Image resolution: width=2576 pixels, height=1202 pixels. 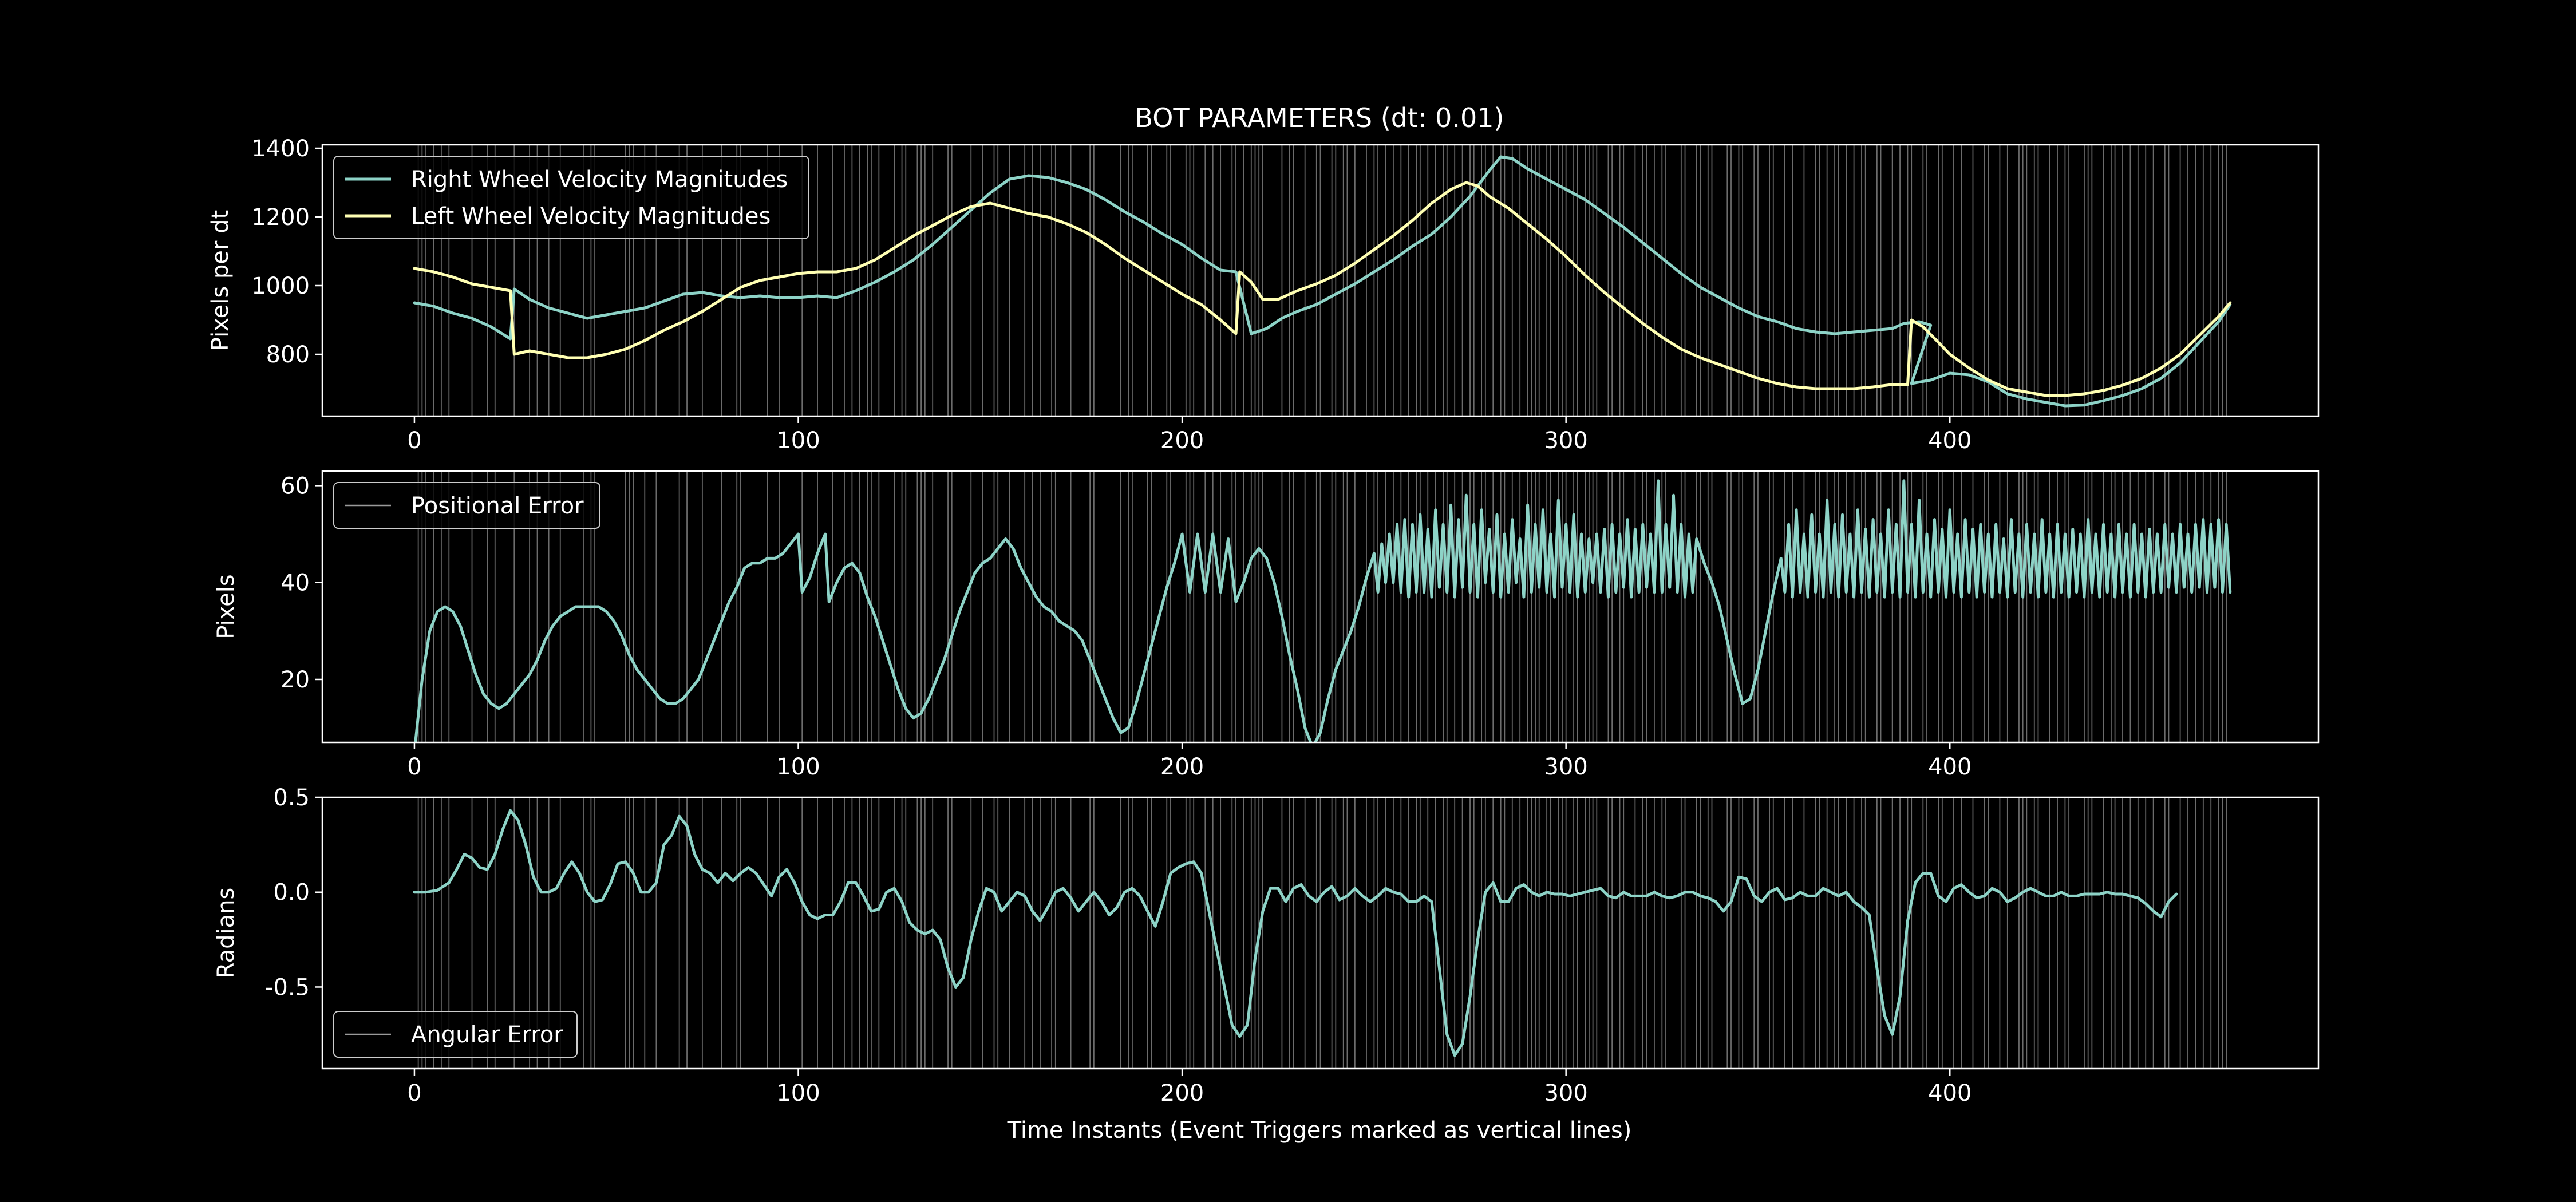 I want to click on y-axis-label: Pixels, so click(x=226, y=607).